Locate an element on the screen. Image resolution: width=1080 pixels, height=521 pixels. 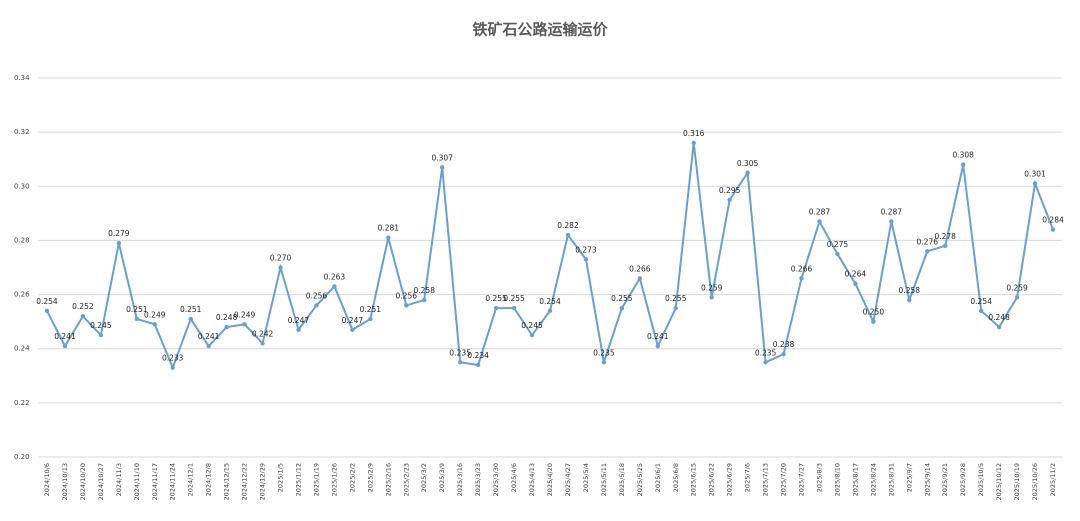
y-tick-label: 0.30 is located at coordinates (22, 186).